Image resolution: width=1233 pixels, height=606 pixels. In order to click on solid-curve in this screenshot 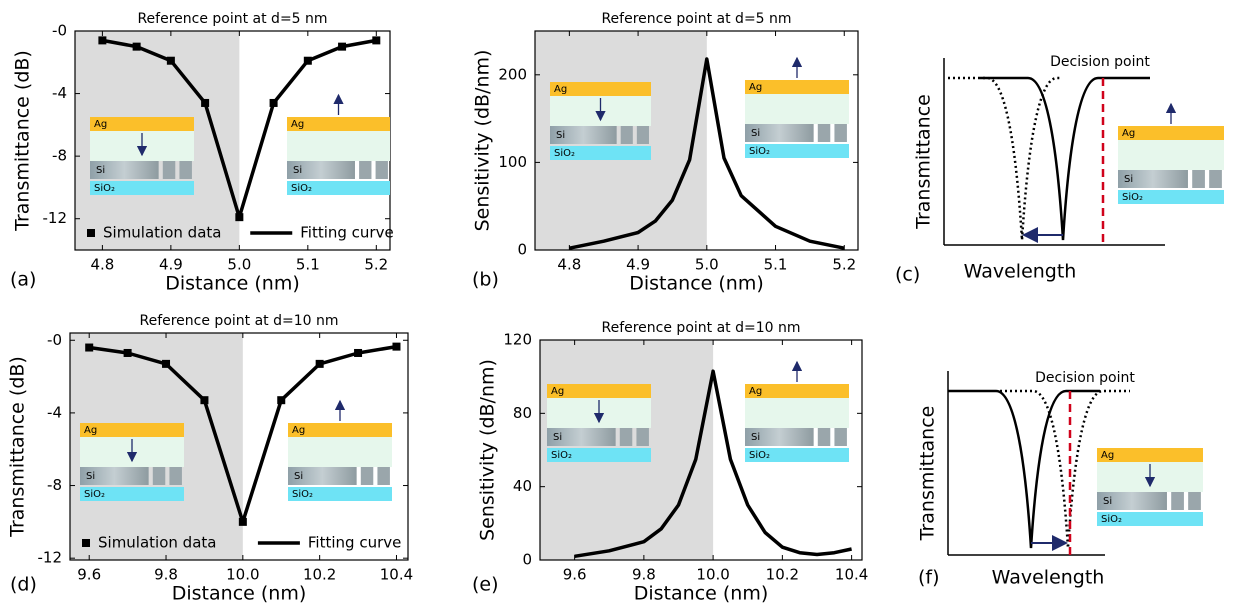, I will do `click(1024, 469)`.